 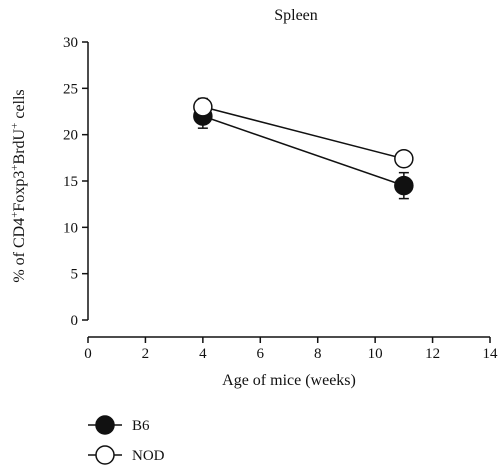 I want to click on x-tick-label: 8, so click(x=318, y=354).